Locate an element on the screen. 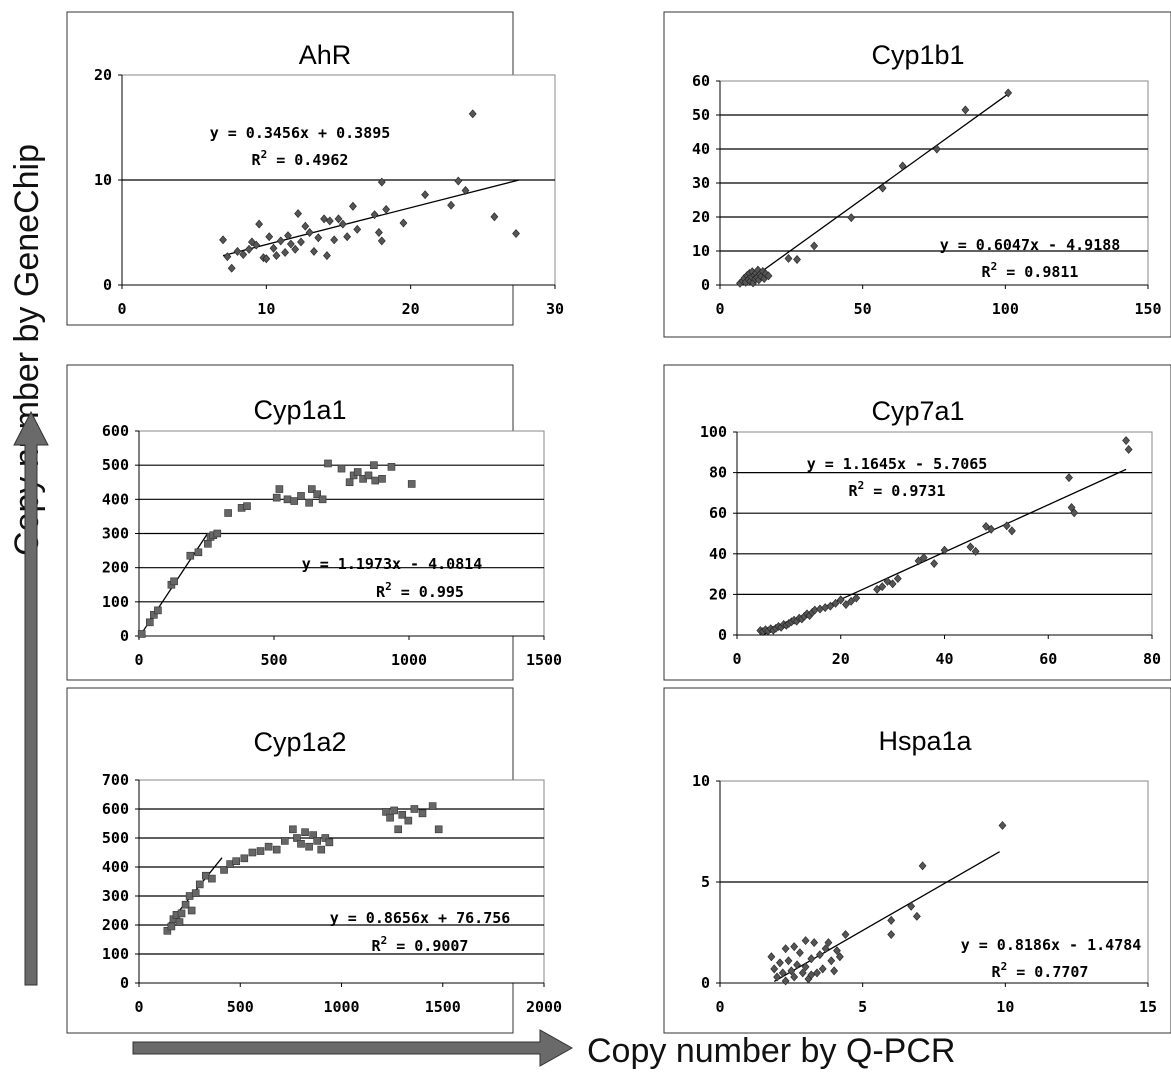 Image resolution: width=1171 pixels, height=1083 pixels. x-tick-label: 1000 is located at coordinates (341, 1007).